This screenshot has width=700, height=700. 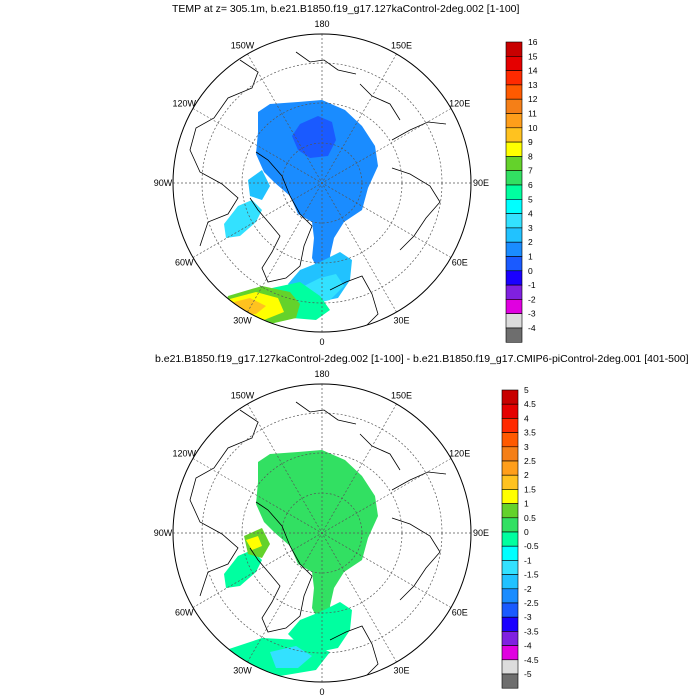 I want to click on colorbar-label: -3.5, so click(x=531, y=631).